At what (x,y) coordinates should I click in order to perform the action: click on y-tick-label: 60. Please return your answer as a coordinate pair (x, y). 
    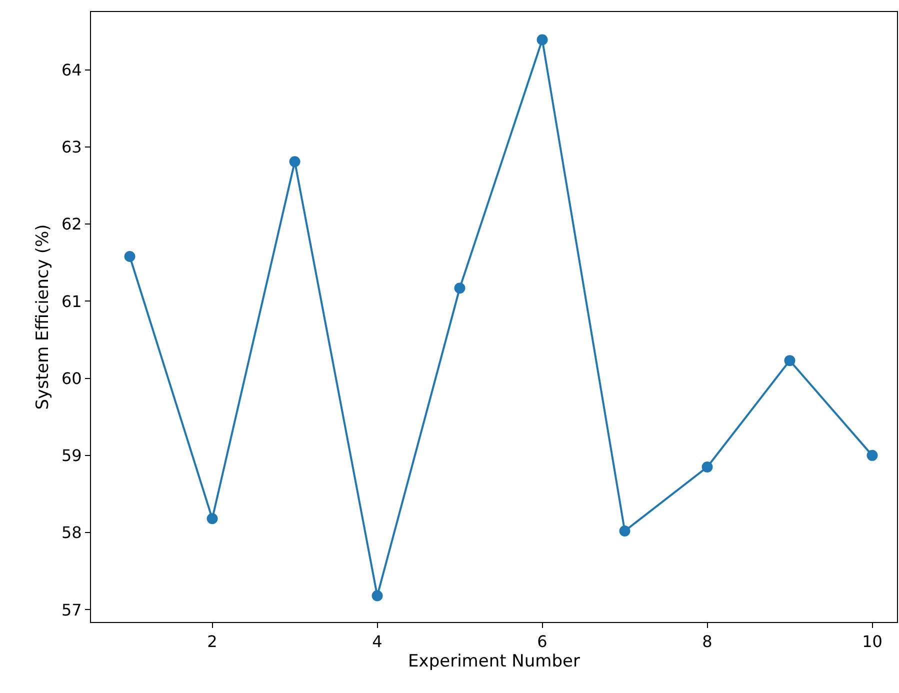
    Looking at the image, I should click on (71, 378).